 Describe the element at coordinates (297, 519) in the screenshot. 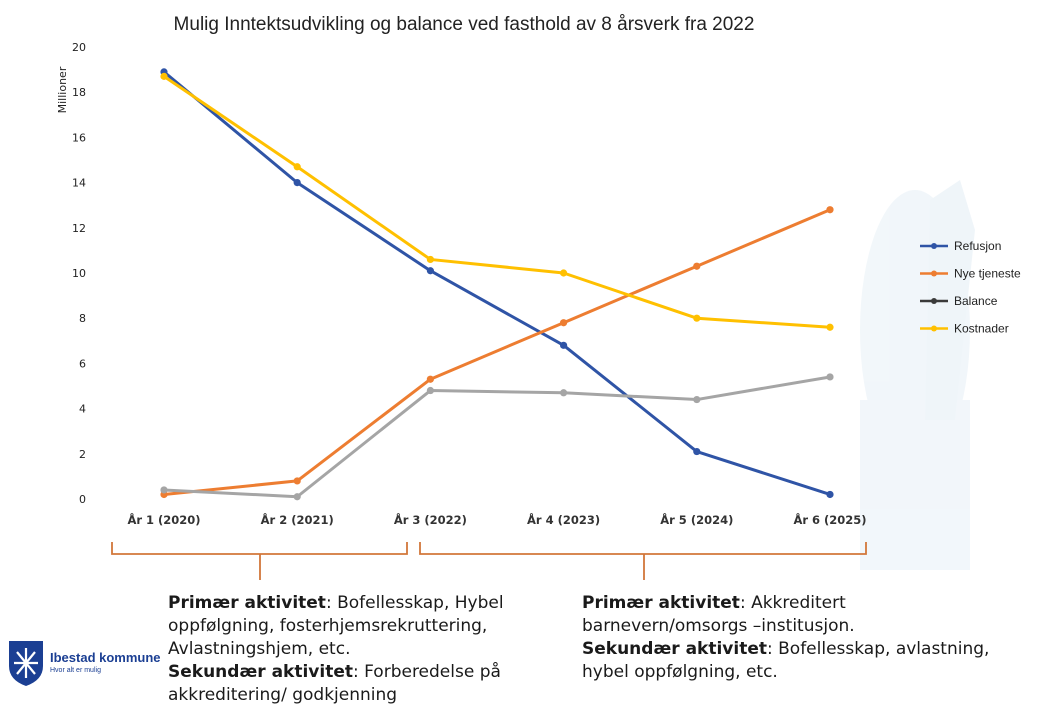

I see `x-tick-label: År 2 (2021)` at that location.